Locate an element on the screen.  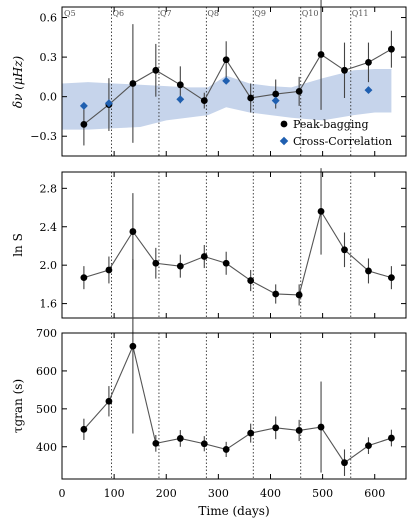
quarter-label: Q5 is located at coordinates (70, 13).